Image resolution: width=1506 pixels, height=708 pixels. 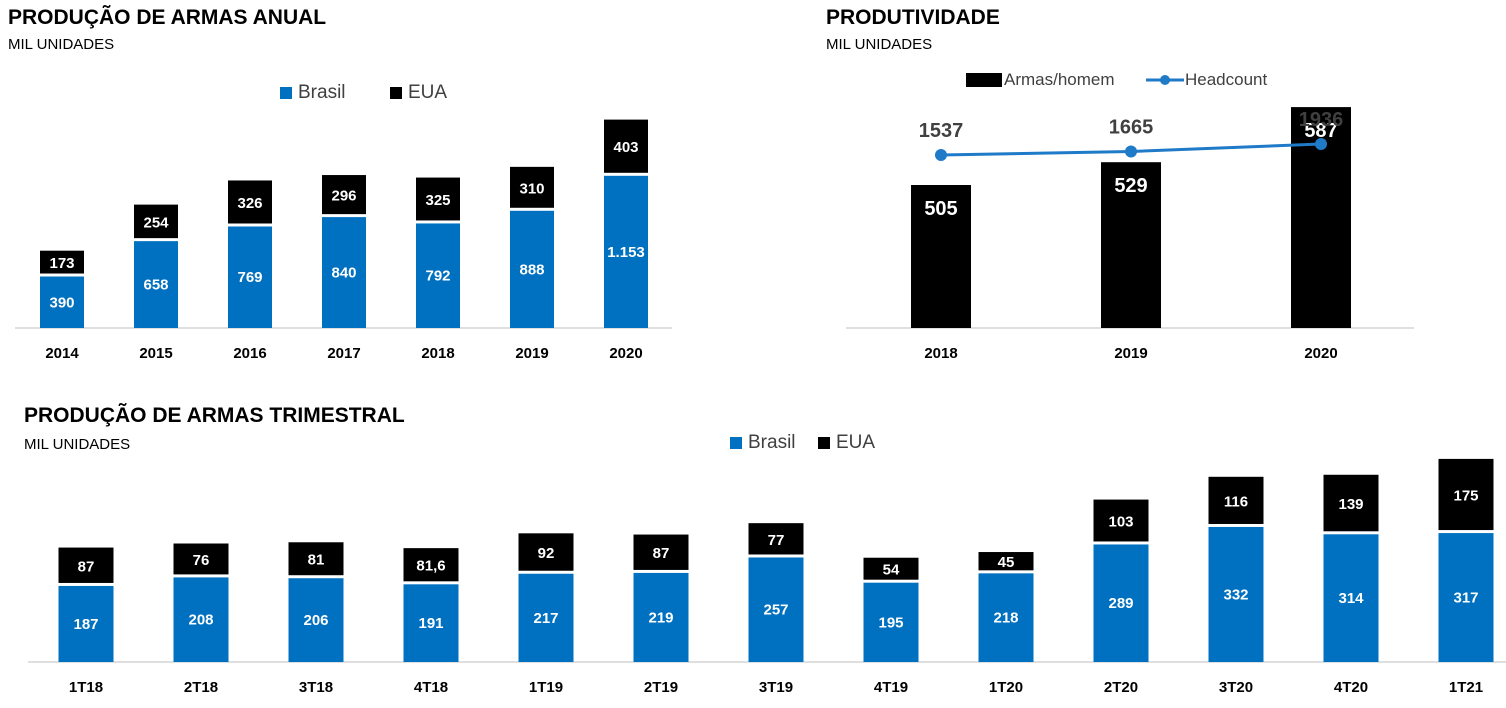 I want to click on annual-label-eua-2014: 173, so click(x=61, y=263).